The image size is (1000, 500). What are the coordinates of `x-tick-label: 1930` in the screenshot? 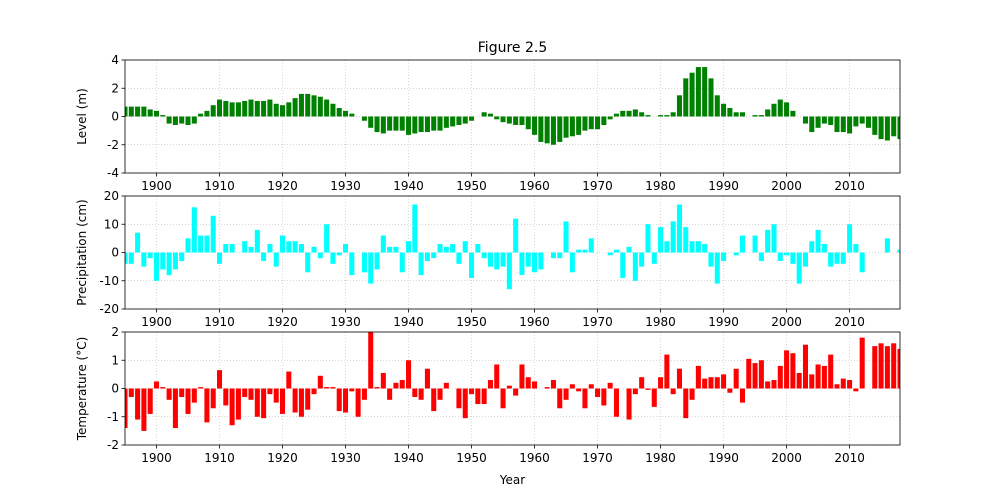 It's located at (345, 322).